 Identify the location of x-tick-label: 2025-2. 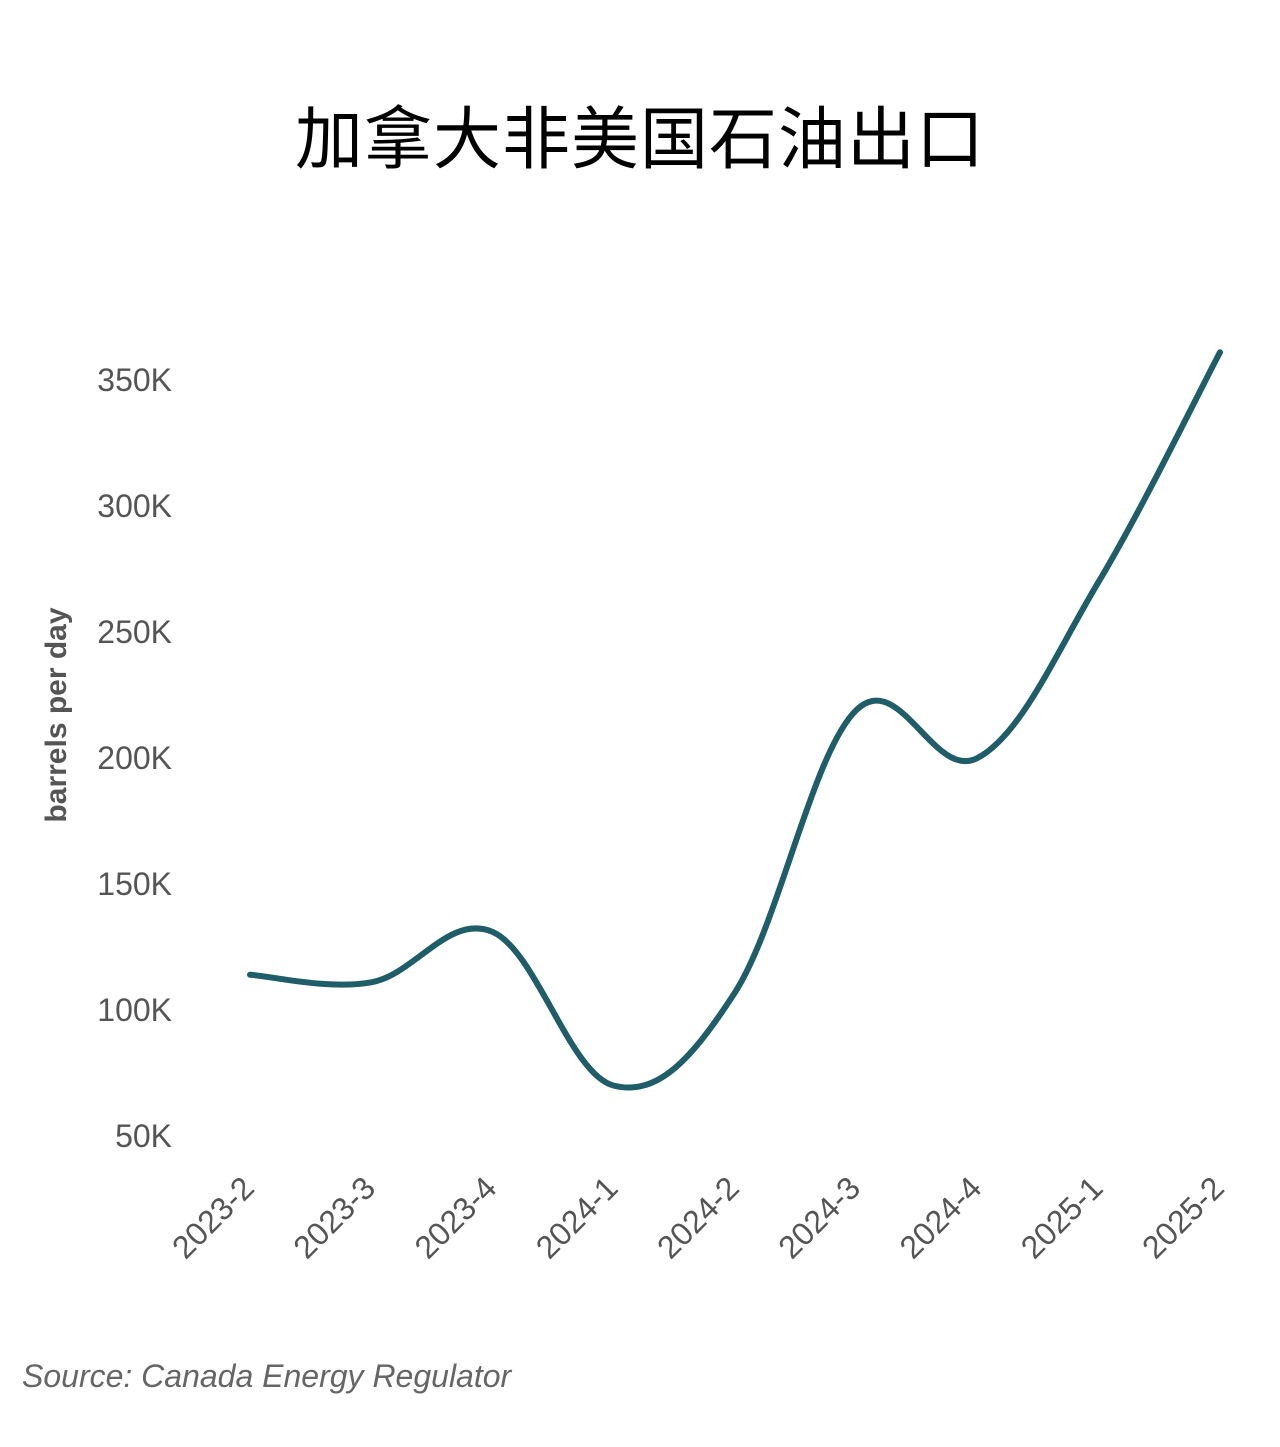
(1183, 1217).